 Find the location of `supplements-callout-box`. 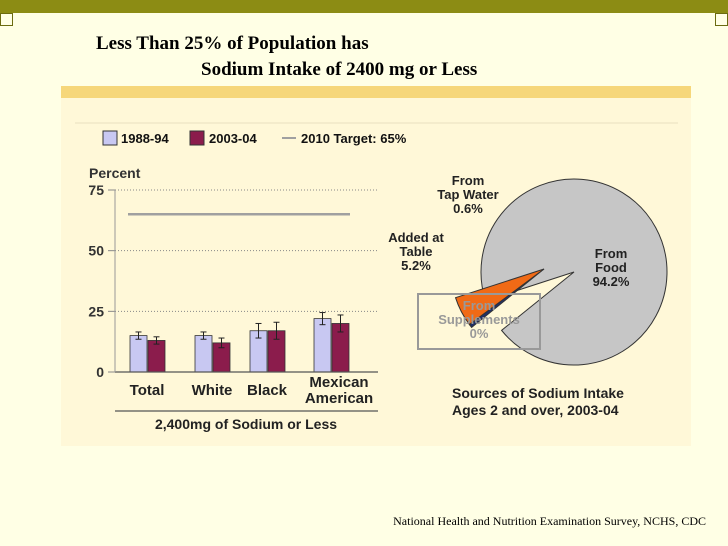

supplements-callout-box is located at coordinates (479, 321).